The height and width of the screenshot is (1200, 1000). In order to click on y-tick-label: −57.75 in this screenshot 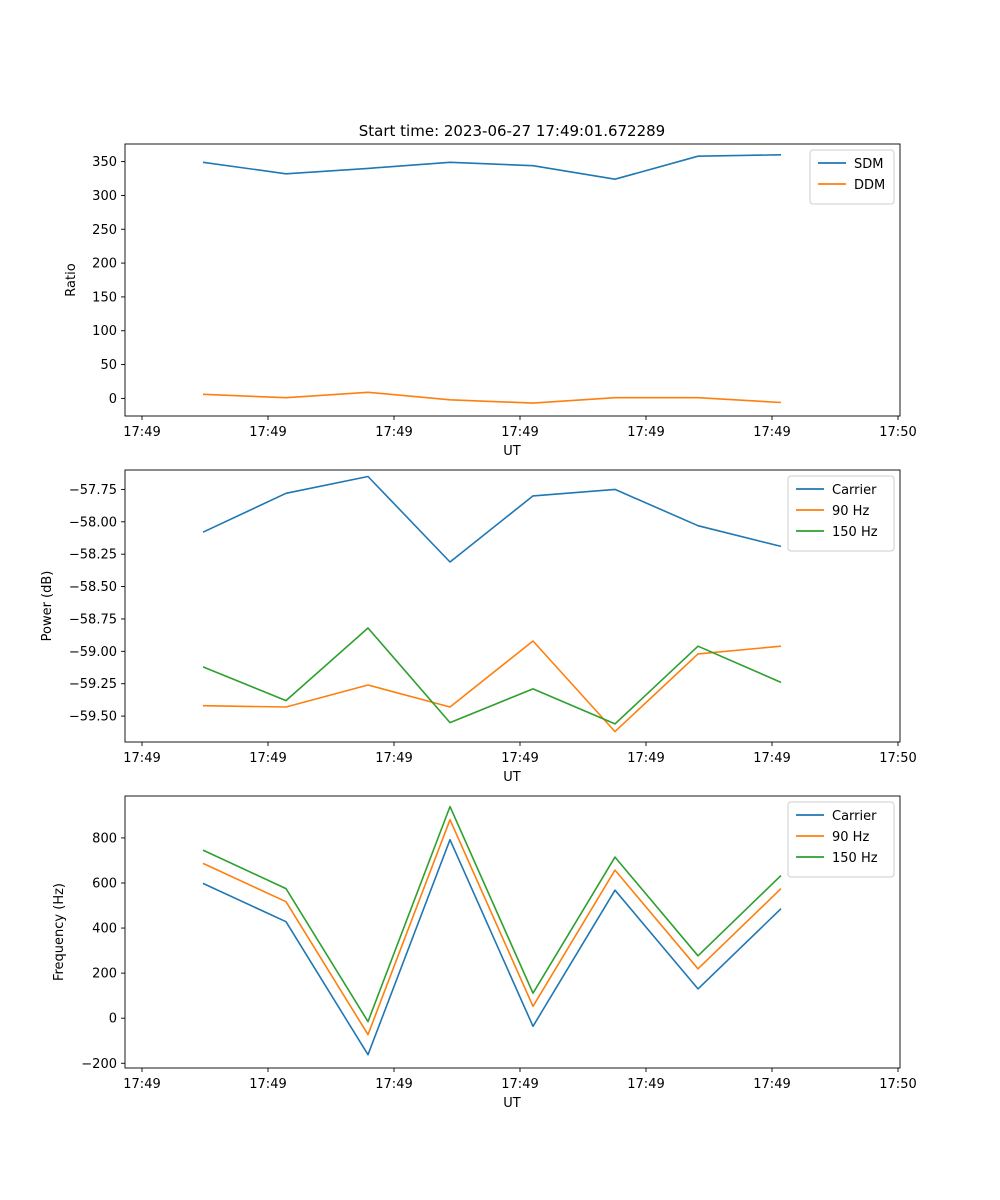, I will do `click(93, 490)`.